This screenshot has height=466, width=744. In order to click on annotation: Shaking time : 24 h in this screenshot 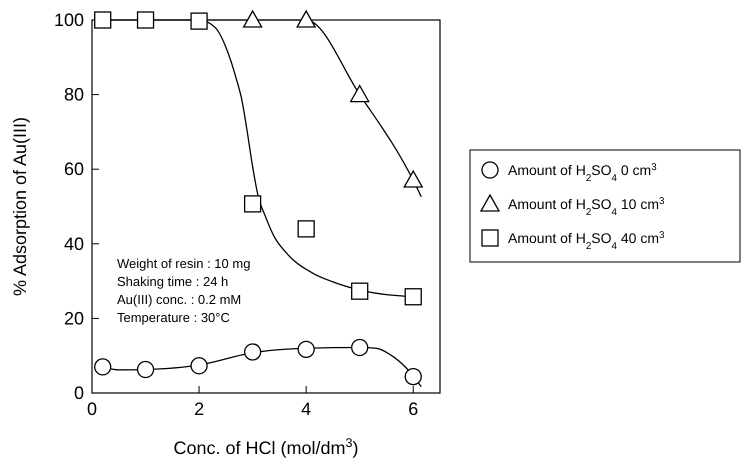, I will do `click(172, 281)`.